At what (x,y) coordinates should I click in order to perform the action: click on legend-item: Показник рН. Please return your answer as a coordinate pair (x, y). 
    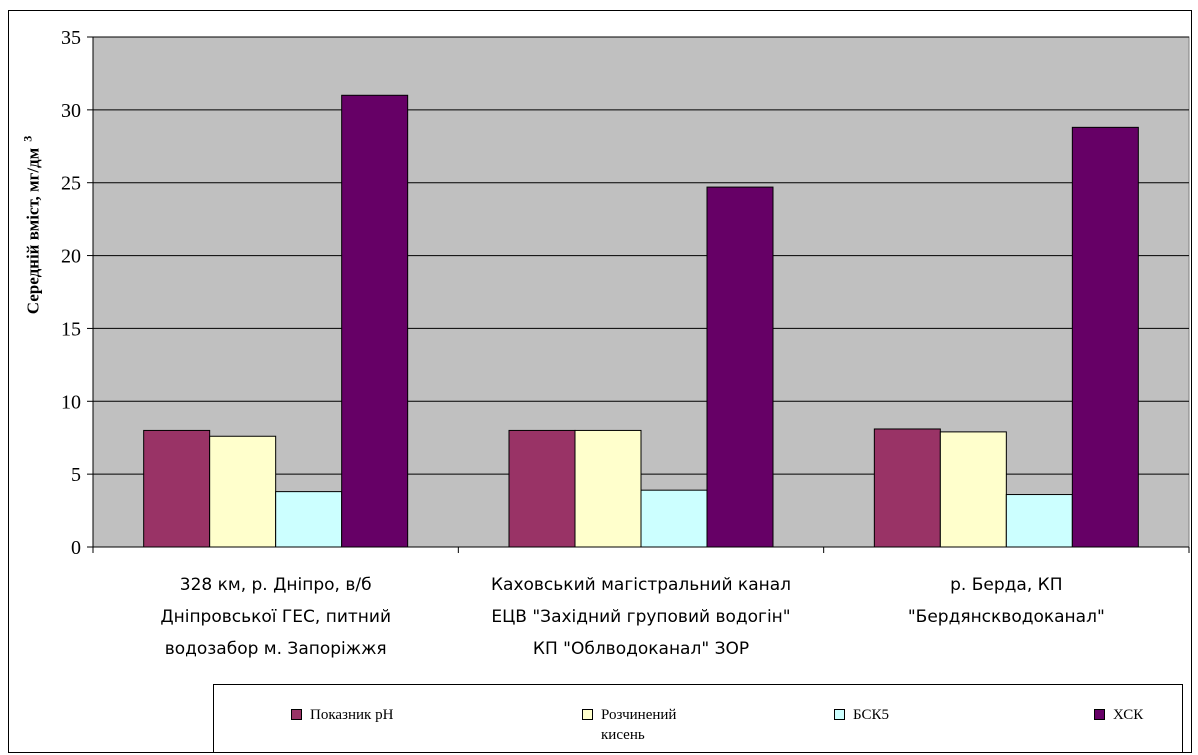
    Looking at the image, I should click on (360, 715).